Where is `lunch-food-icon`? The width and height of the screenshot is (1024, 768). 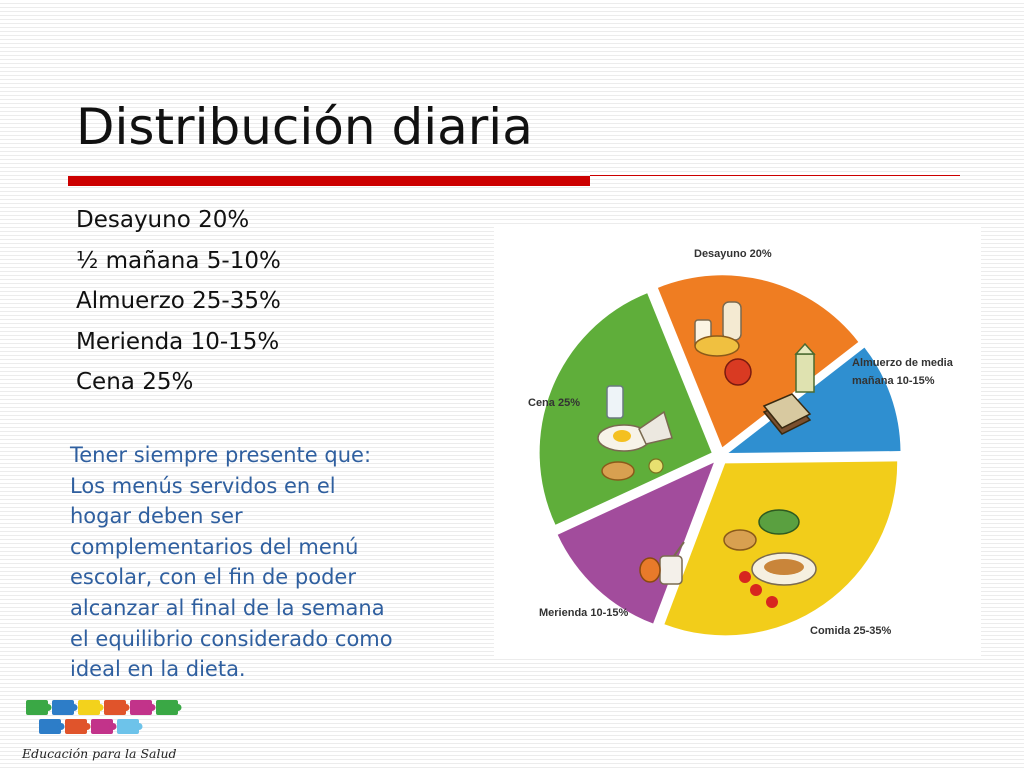
lunch-food-icon is located at coordinates (770, 558).